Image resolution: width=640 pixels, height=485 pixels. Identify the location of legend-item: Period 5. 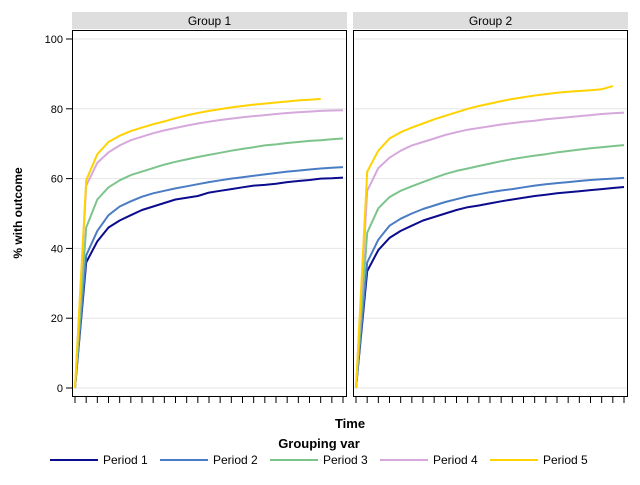
(539, 460).